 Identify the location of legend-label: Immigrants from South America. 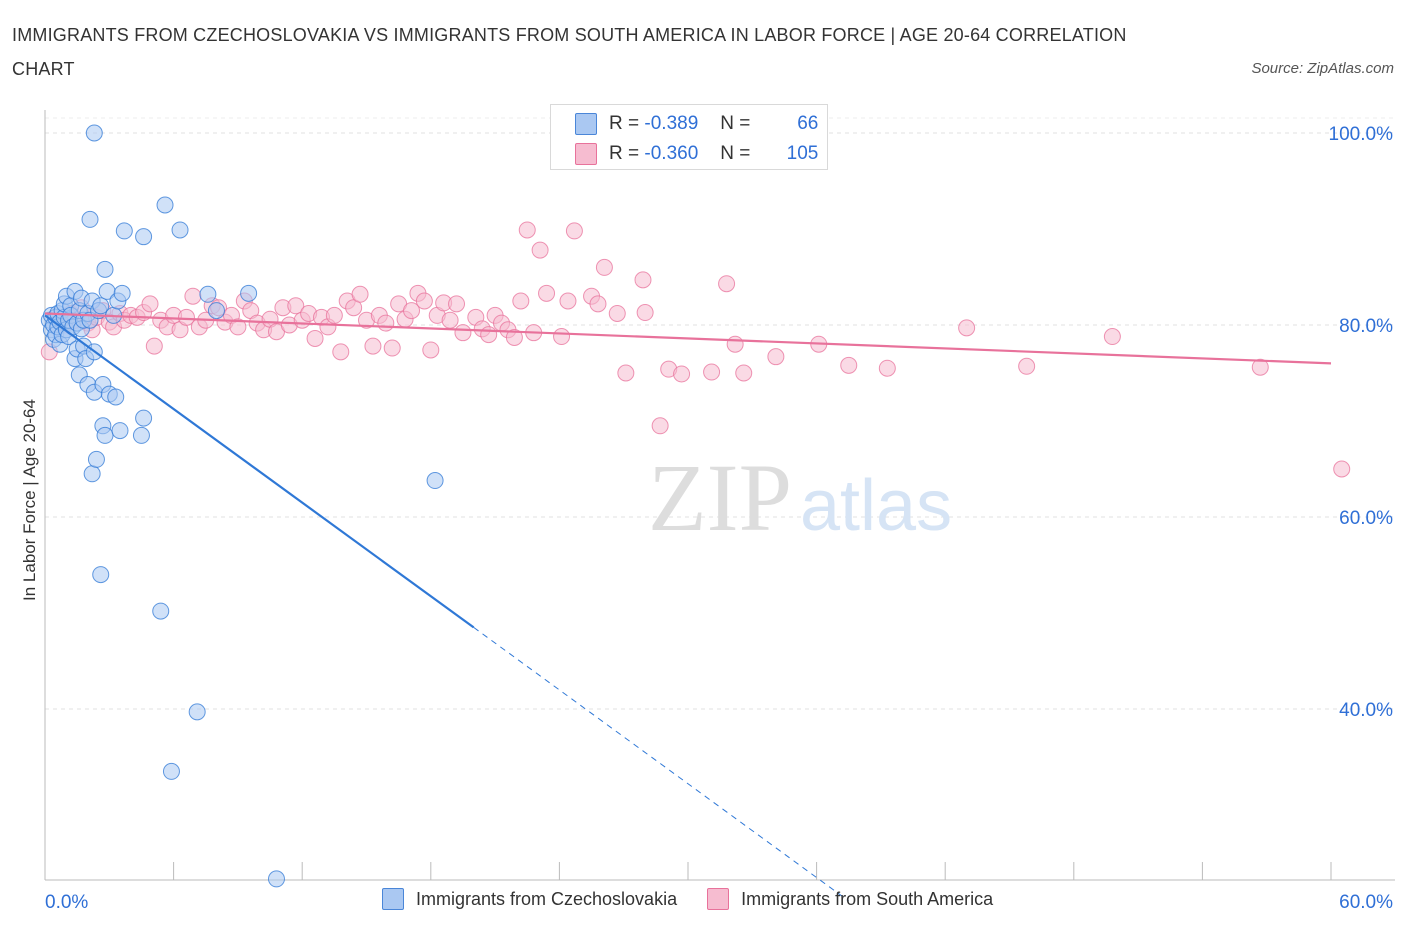
(867, 898).